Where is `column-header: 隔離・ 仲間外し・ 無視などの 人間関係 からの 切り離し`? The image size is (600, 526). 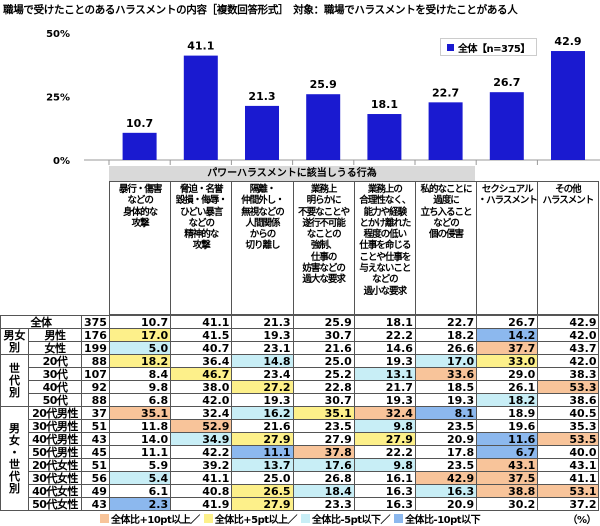
column-header: 隔離・ 仲間外し・ 無視などの 人間関係 からの 切り離し is located at coordinates (262, 248).